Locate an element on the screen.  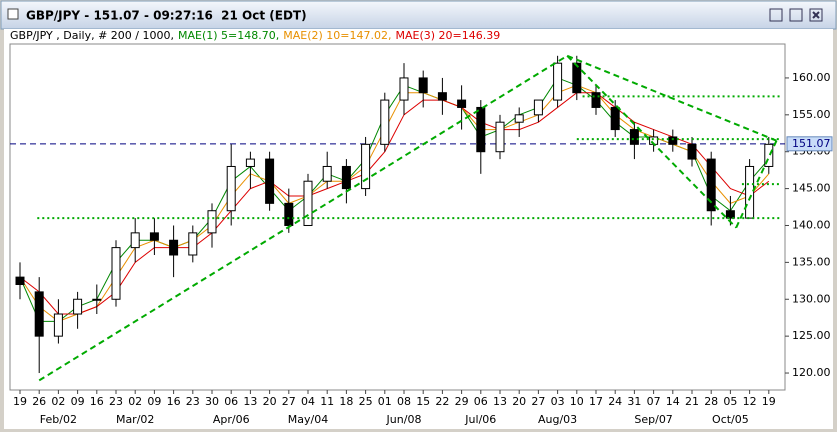
current-price-box is located at coordinates (809, 144).